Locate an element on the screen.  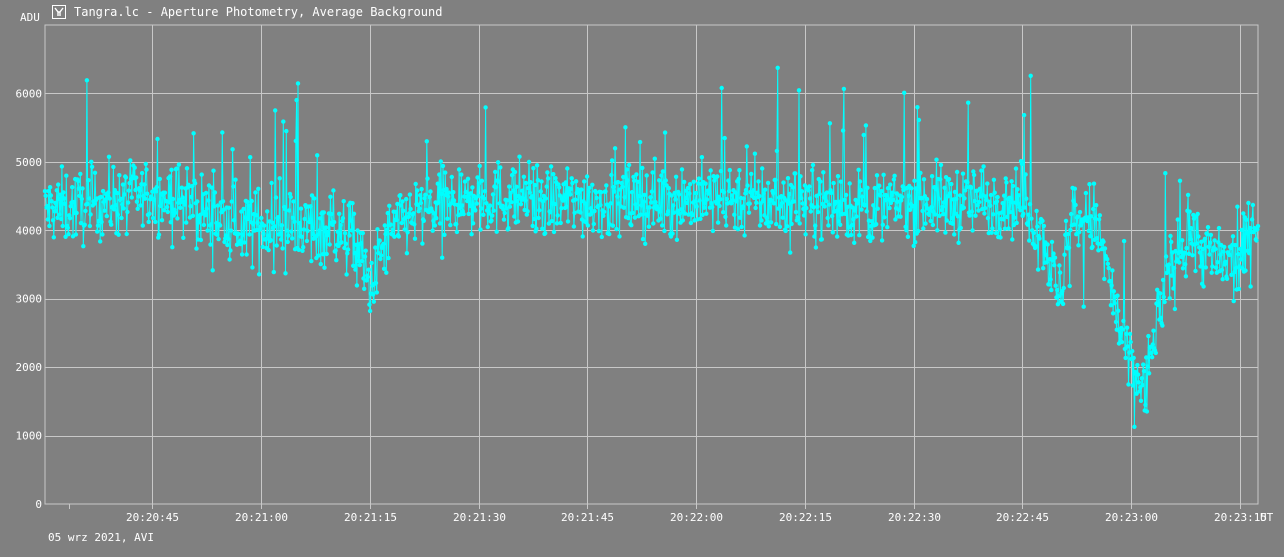
x-tick-label: 20:21:15 is located at coordinates (370, 517).